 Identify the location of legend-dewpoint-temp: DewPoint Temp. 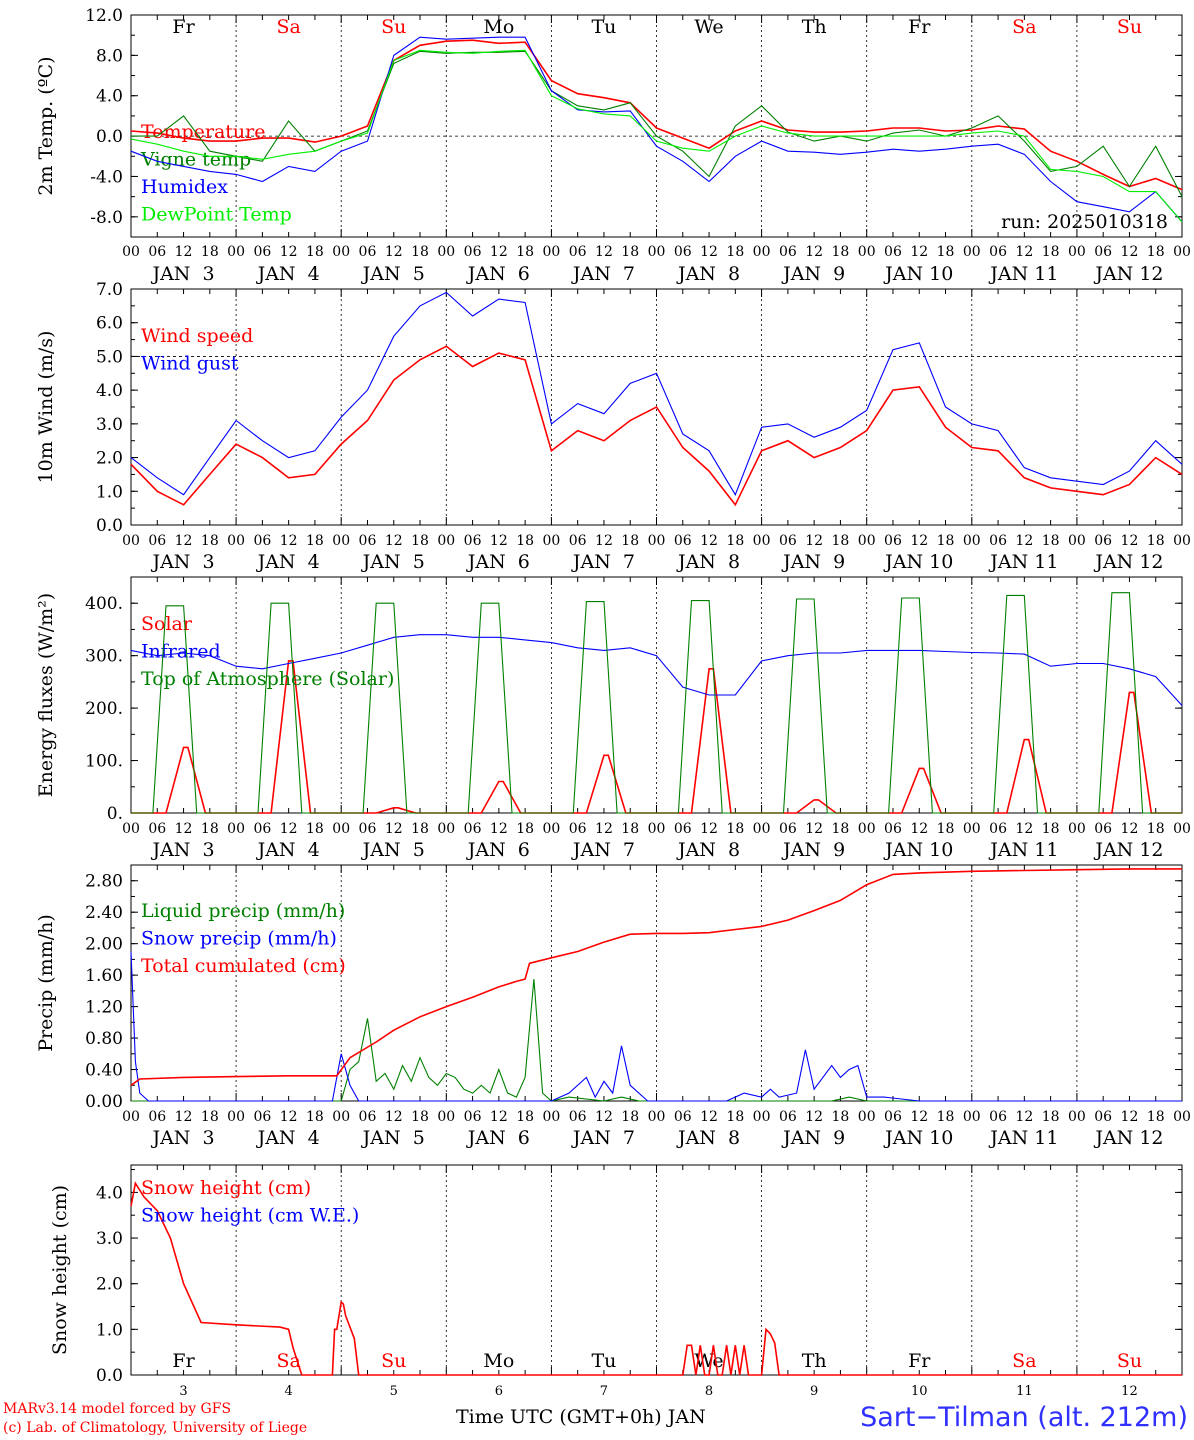
(216, 215).